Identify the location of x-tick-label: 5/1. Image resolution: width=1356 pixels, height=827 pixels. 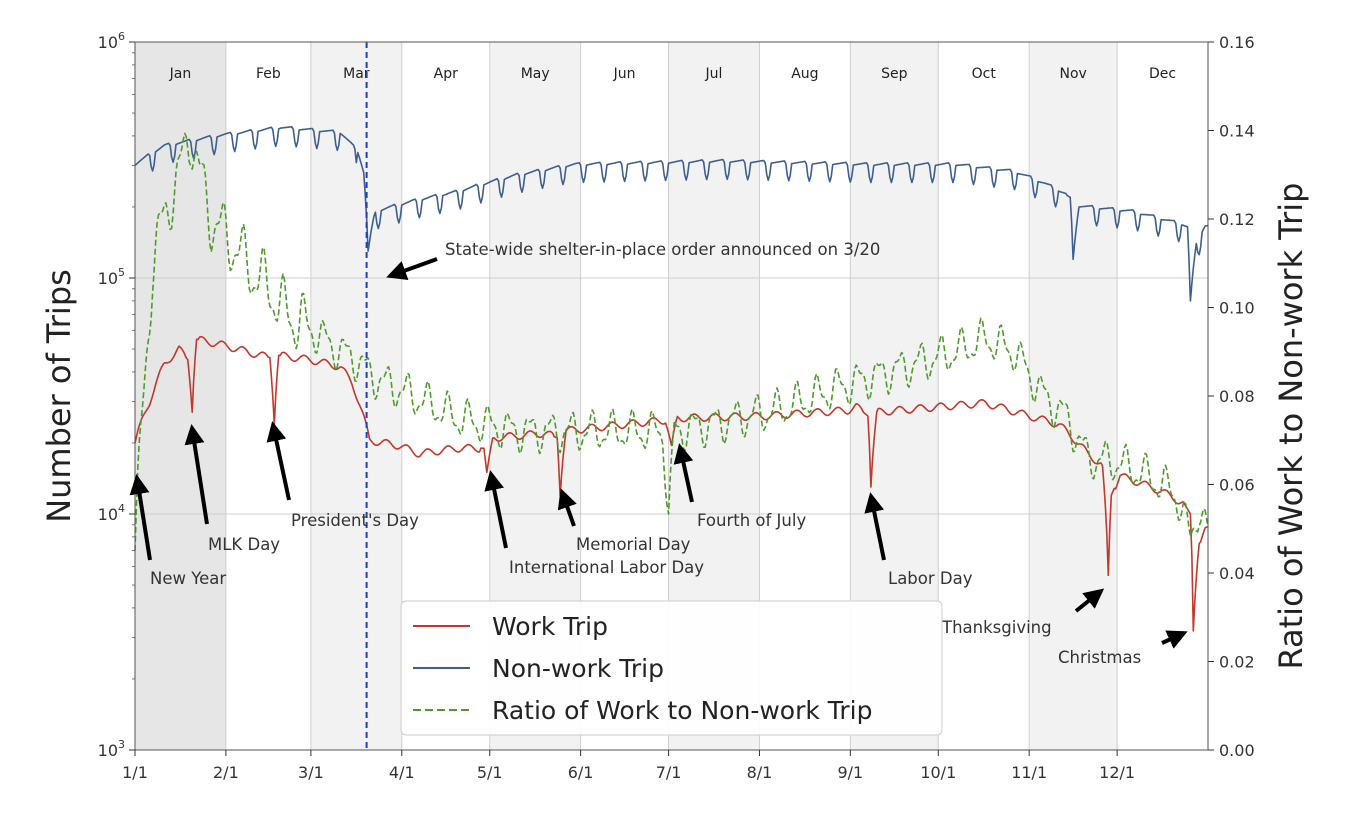
(490, 772).